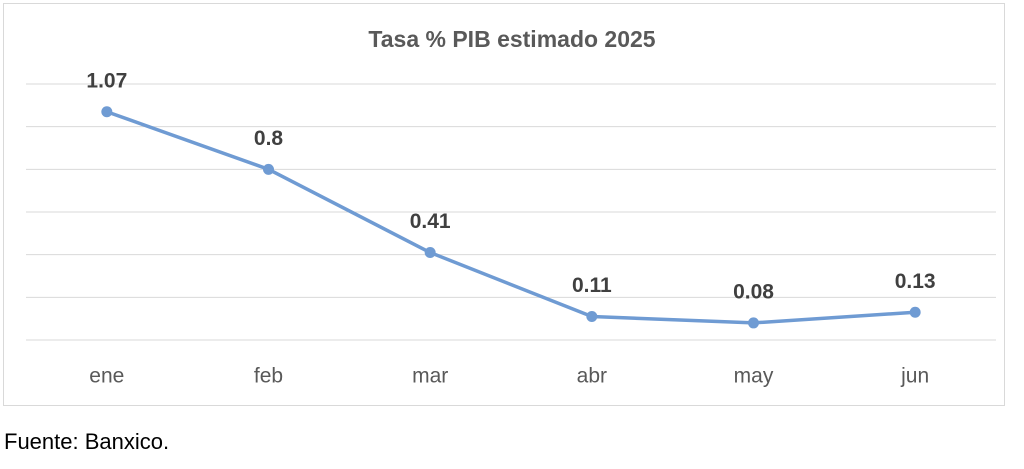 The height and width of the screenshot is (469, 1024). What do you see at coordinates (753, 291) in the screenshot?
I see `data-label: 0.08` at bounding box center [753, 291].